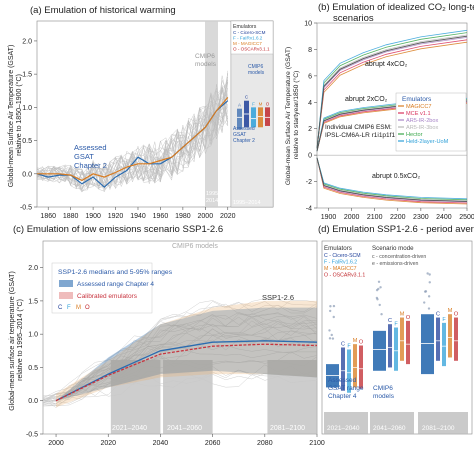 Image resolution: width=474 pixels, height=459 pixels. What do you see at coordinates (138, 216) in the screenshot?
I see `panel-a-x-tick-label: 1940` at bounding box center [138, 216].